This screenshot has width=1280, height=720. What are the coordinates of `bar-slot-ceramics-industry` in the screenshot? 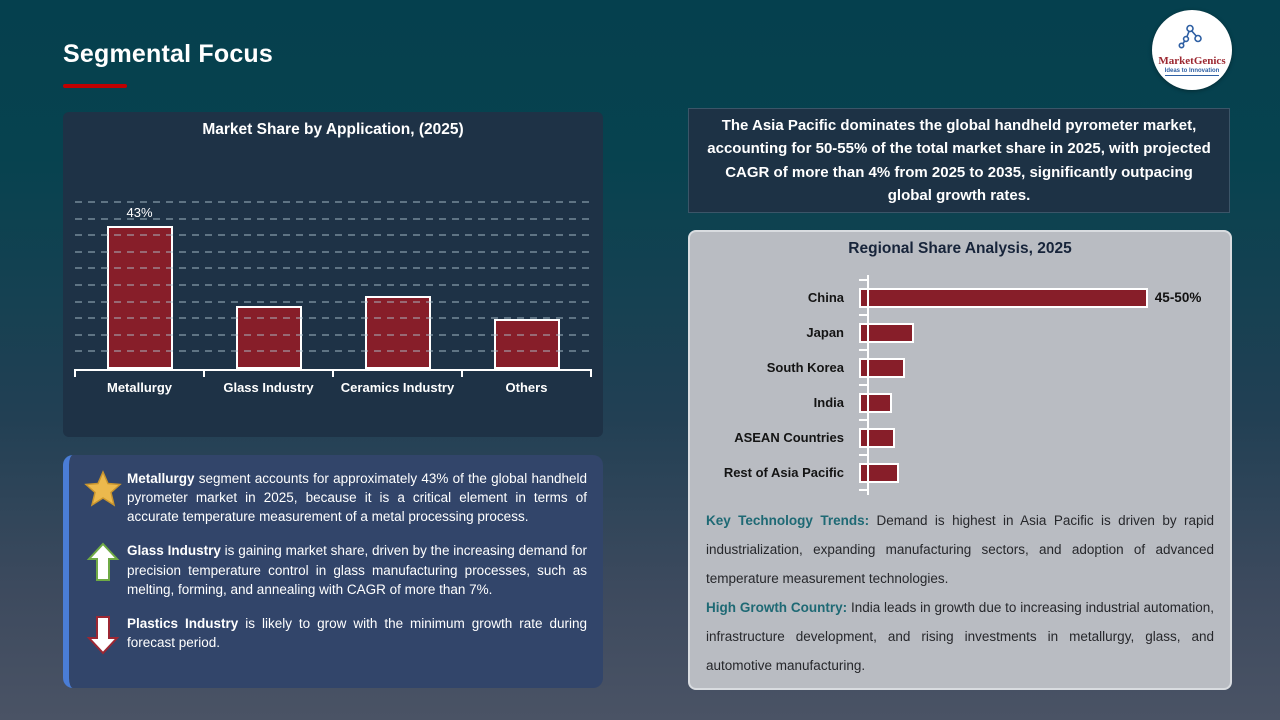 It's located at (397, 286).